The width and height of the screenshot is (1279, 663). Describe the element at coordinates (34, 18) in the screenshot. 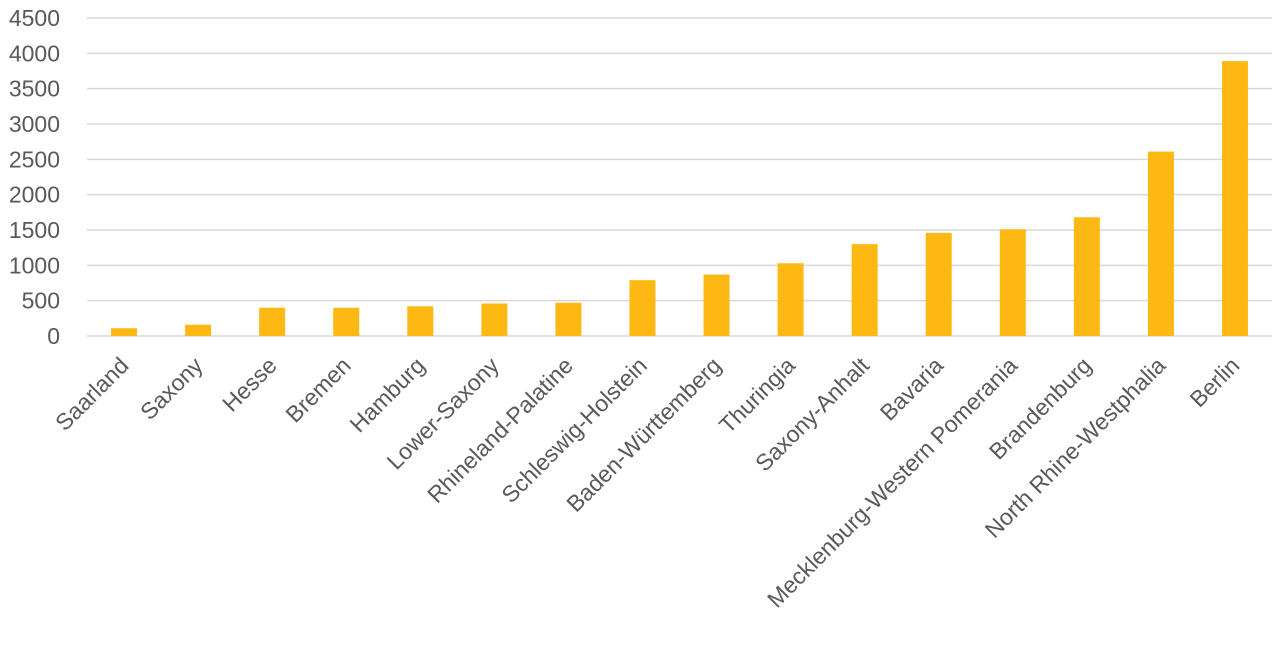

I see `y-tick-label: 4500` at that location.